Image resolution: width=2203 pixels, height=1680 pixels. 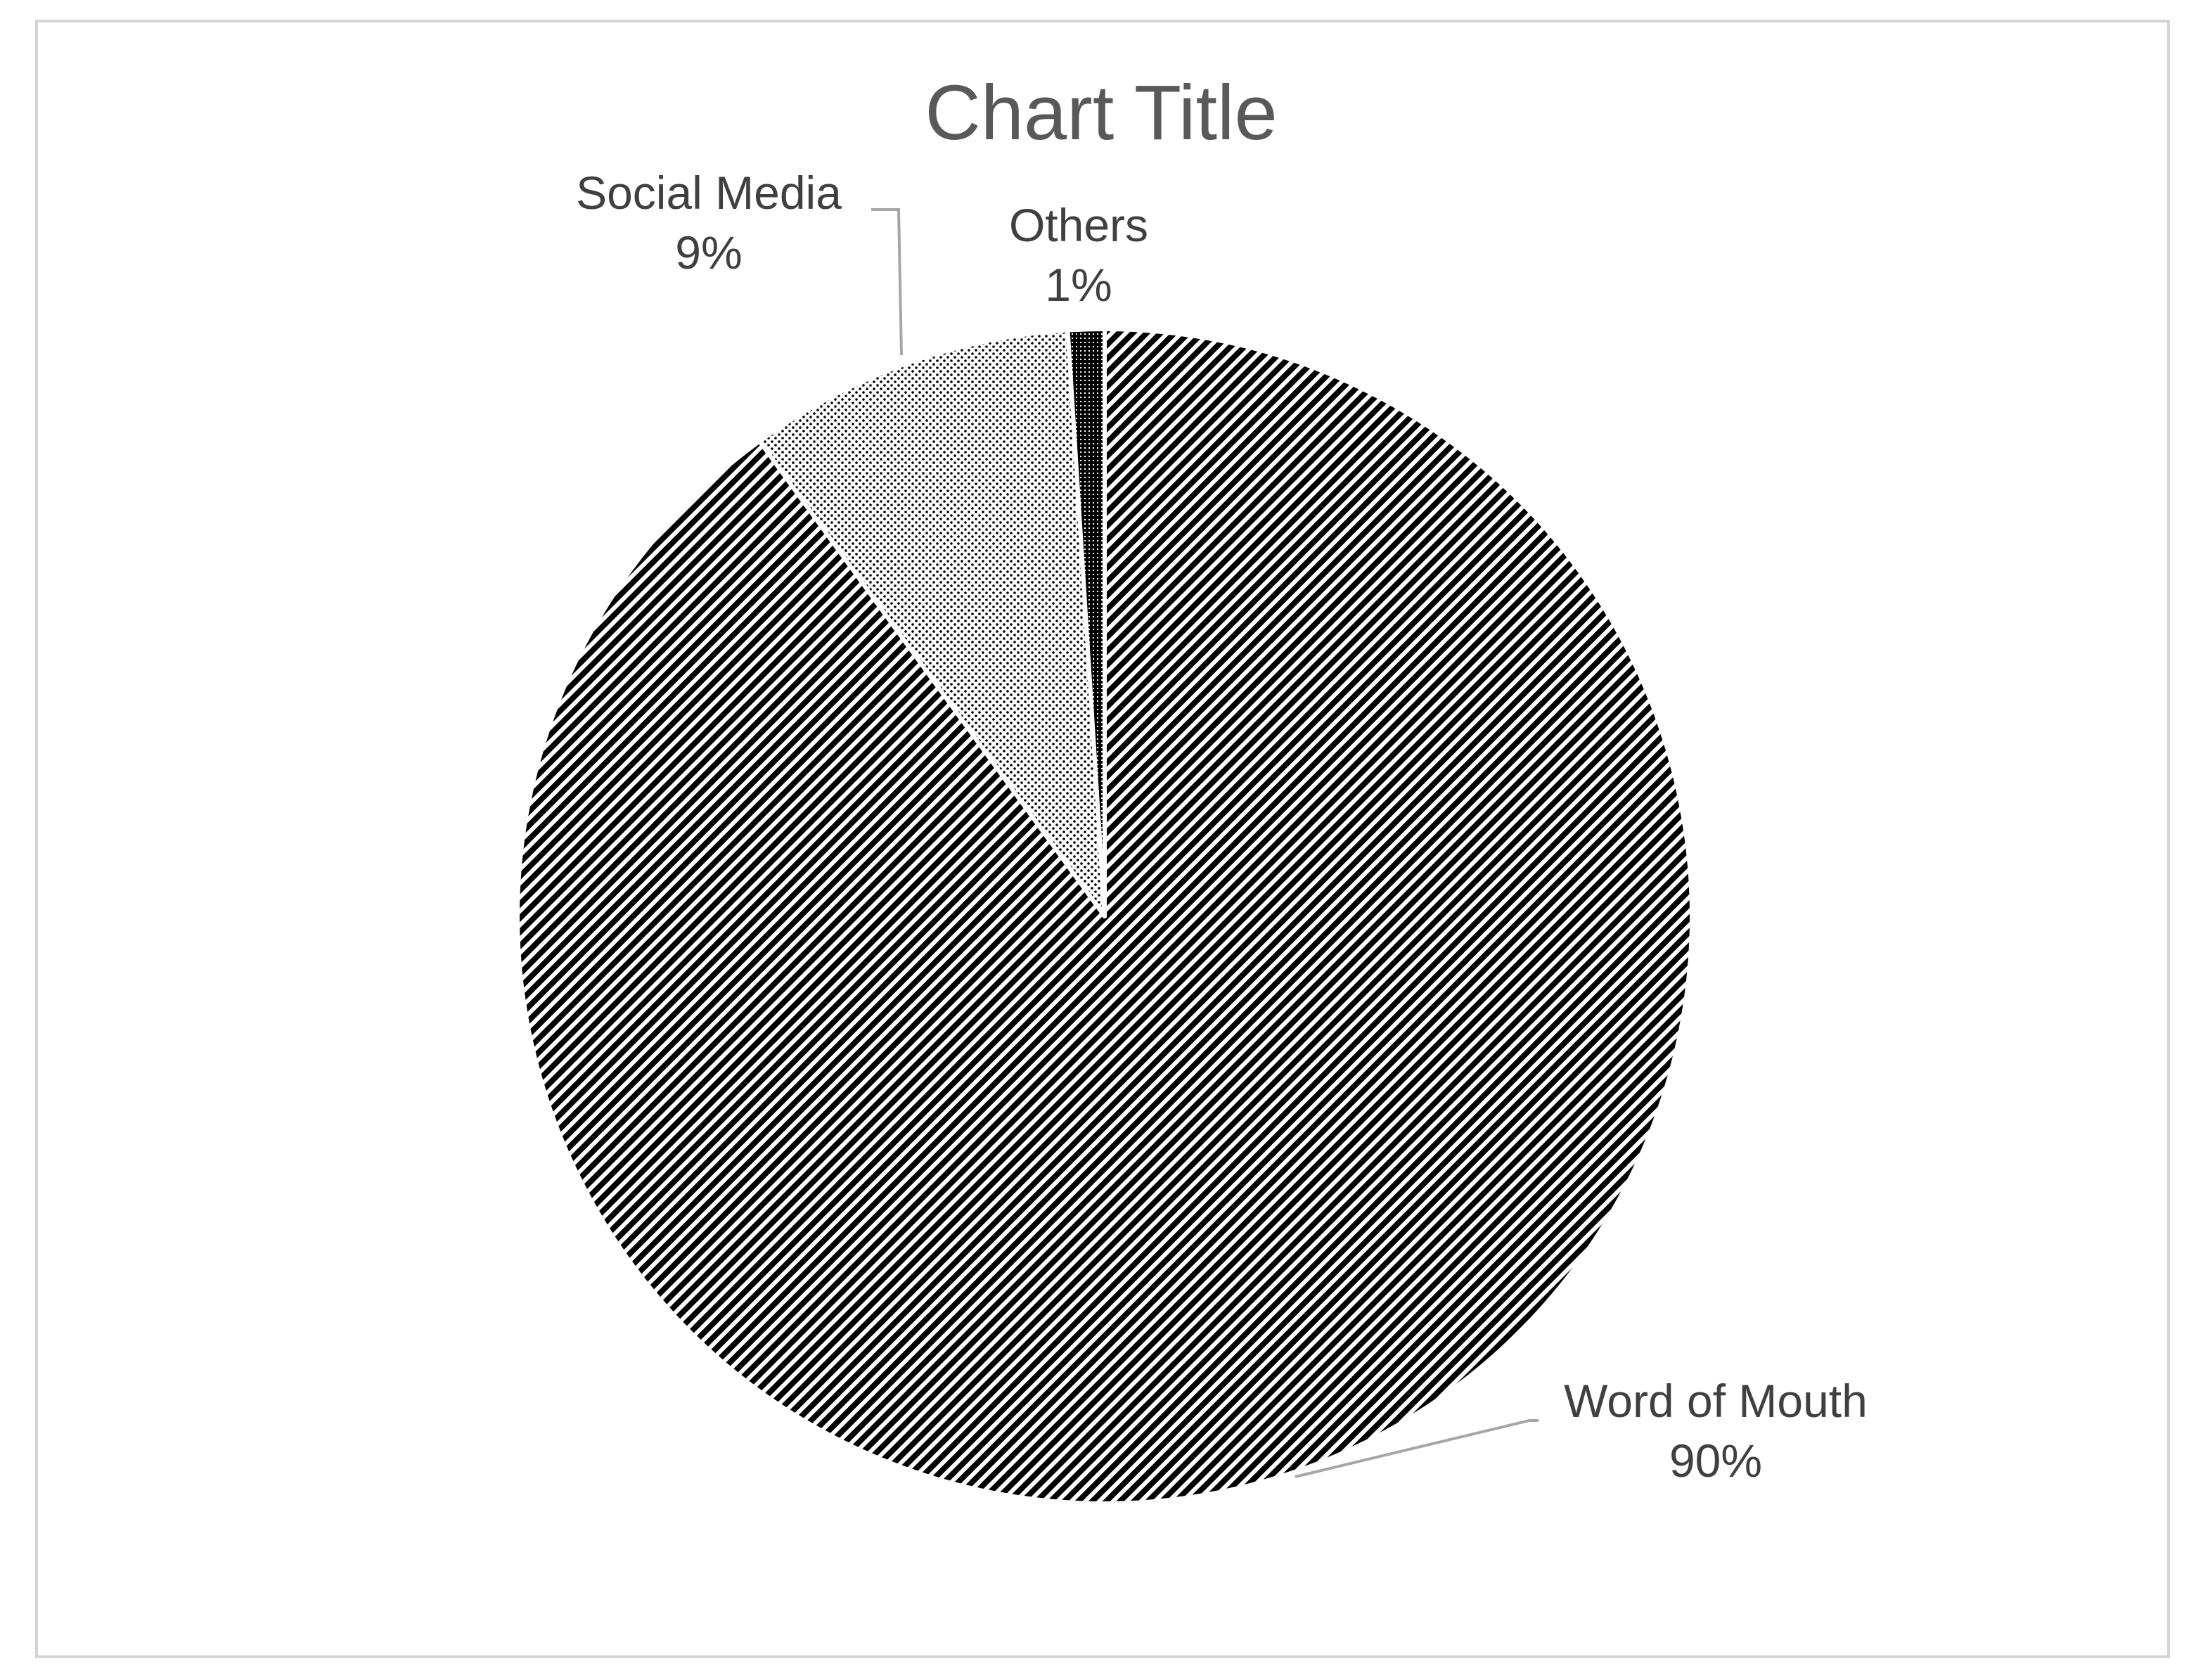 What do you see at coordinates (1101, 113) in the screenshot?
I see `chart-title: Chart Title` at bounding box center [1101, 113].